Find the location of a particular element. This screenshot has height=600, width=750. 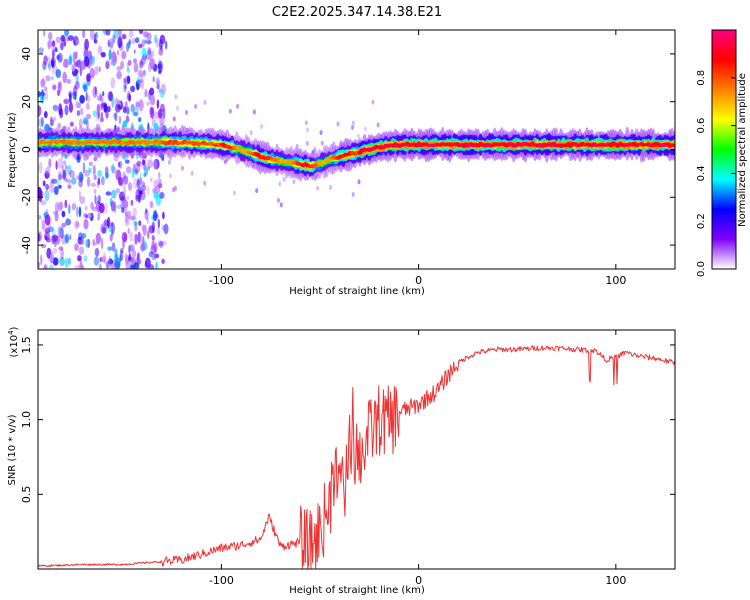

colorbar-tick-label: 0.4 is located at coordinates (701, 173).